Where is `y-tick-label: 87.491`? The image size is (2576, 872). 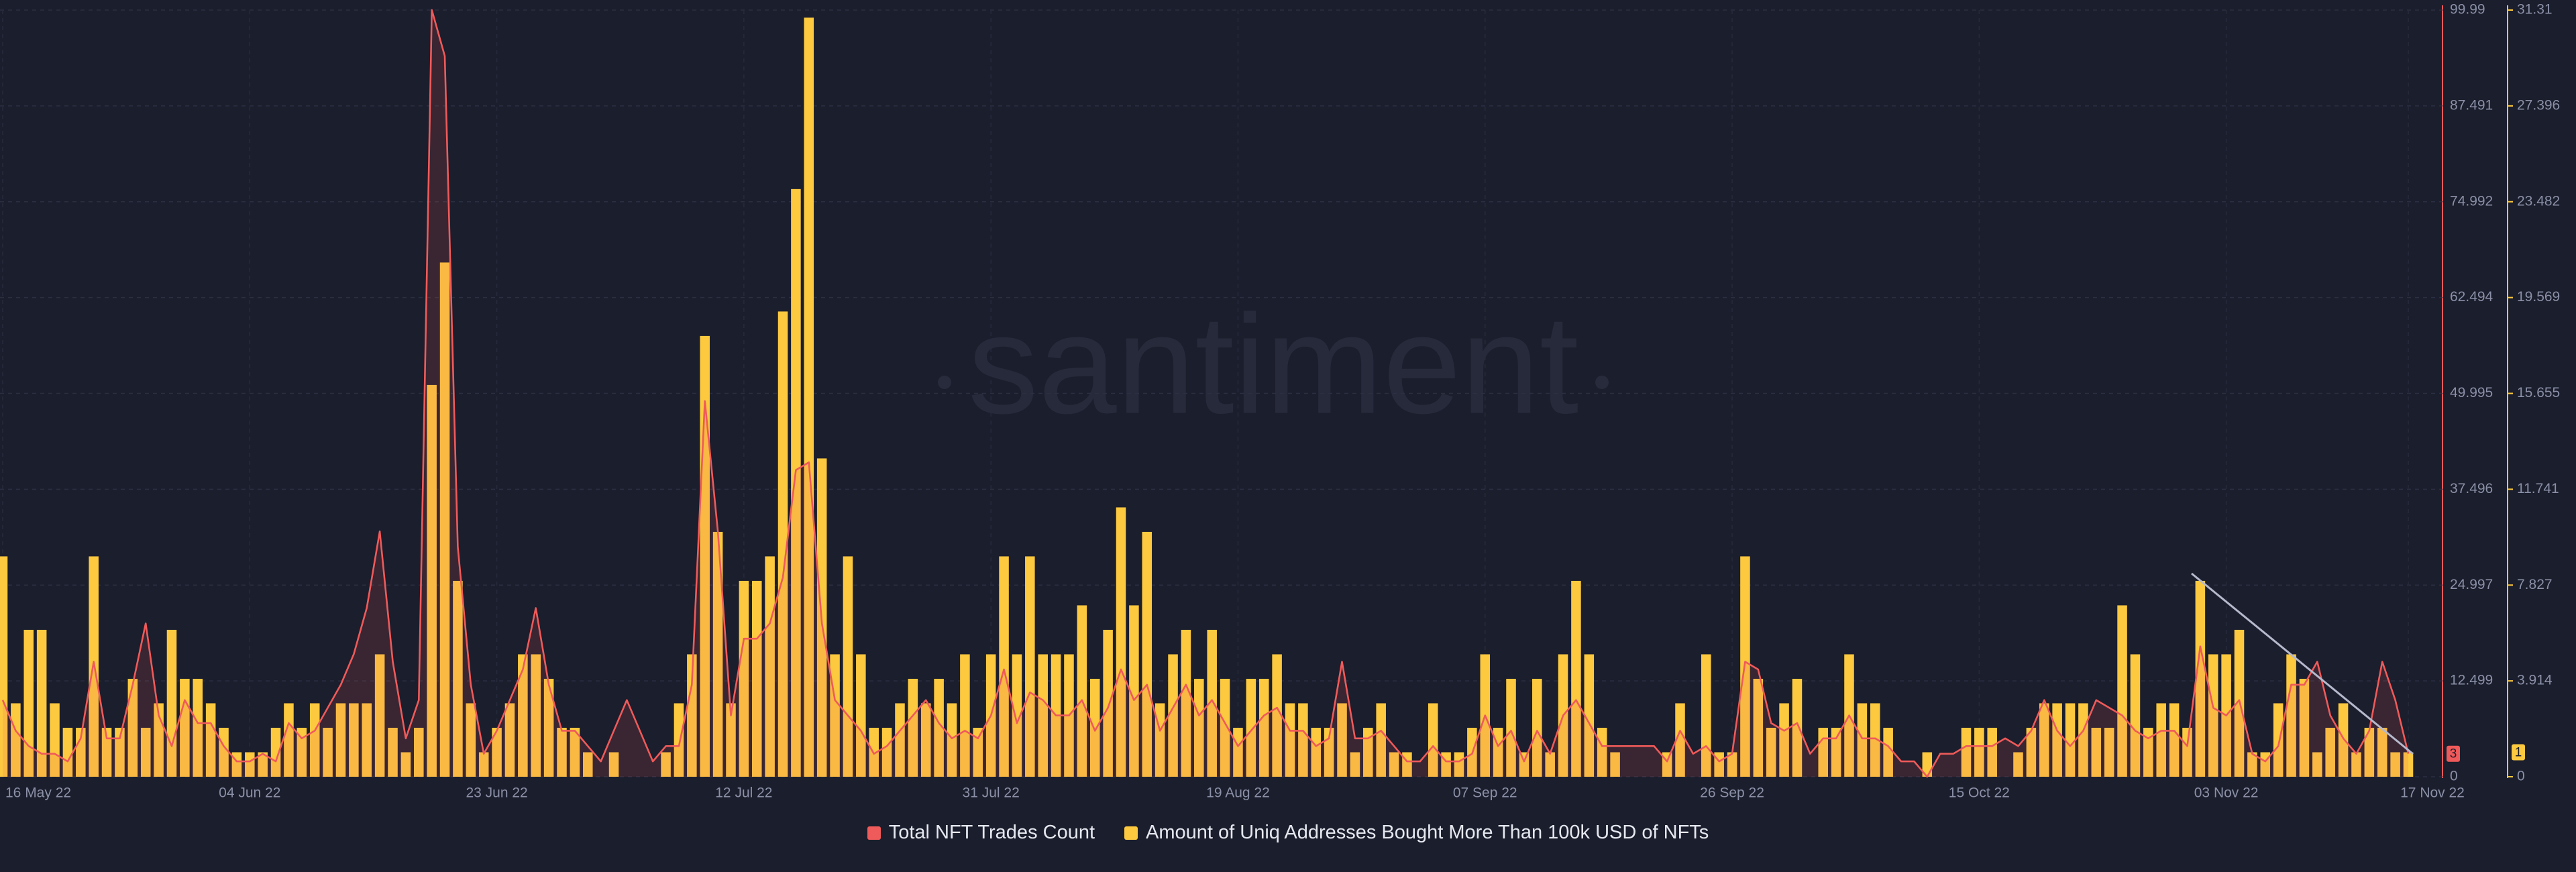 y-tick-label: 87.491 is located at coordinates (2471, 105).